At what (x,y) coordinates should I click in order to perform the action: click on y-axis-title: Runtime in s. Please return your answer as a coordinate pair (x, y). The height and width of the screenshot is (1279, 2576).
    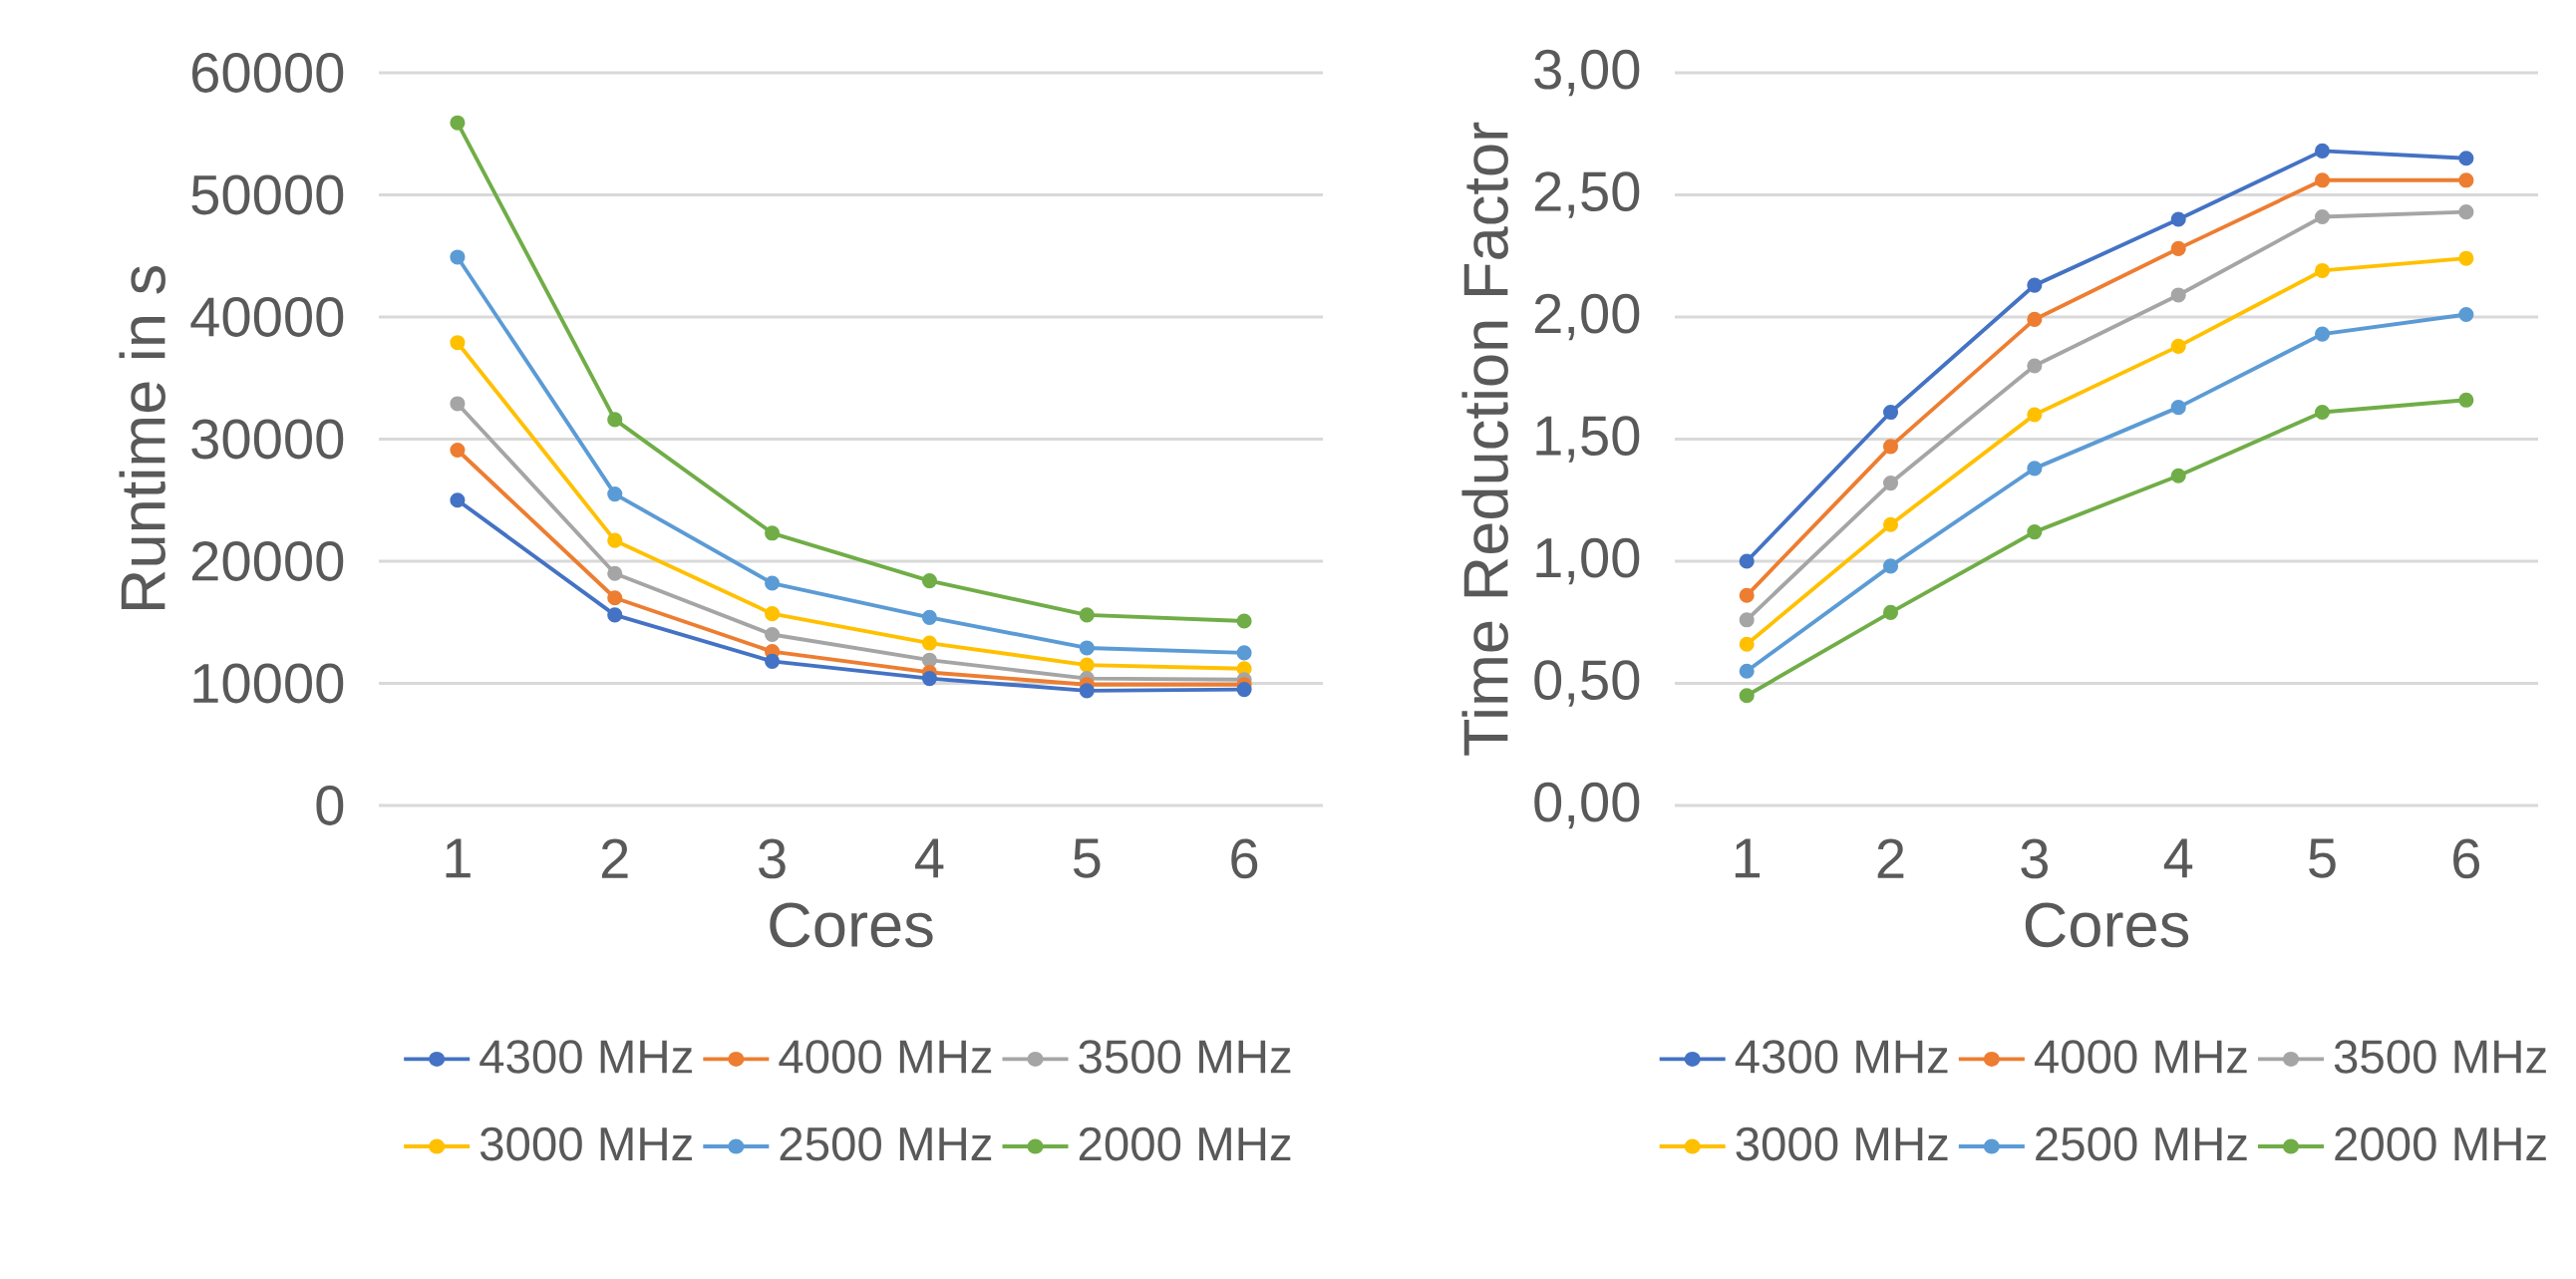
    Looking at the image, I should click on (142, 438).